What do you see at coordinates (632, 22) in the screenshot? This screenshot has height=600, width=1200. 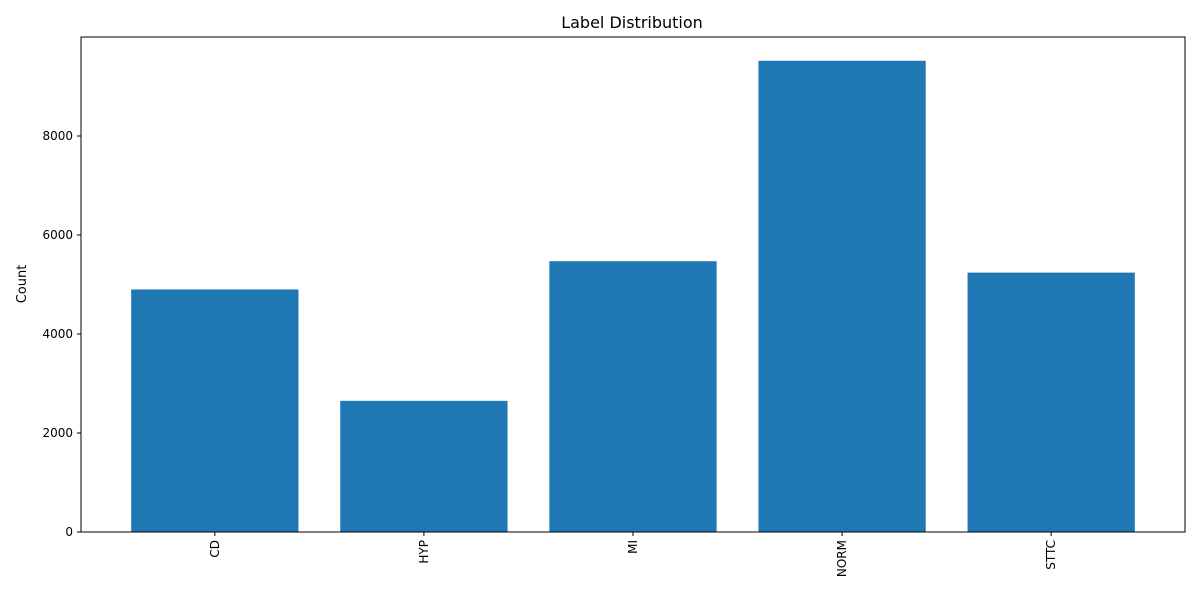 I see `chart-title: Label Distribution` at bounding box center [632, 22].